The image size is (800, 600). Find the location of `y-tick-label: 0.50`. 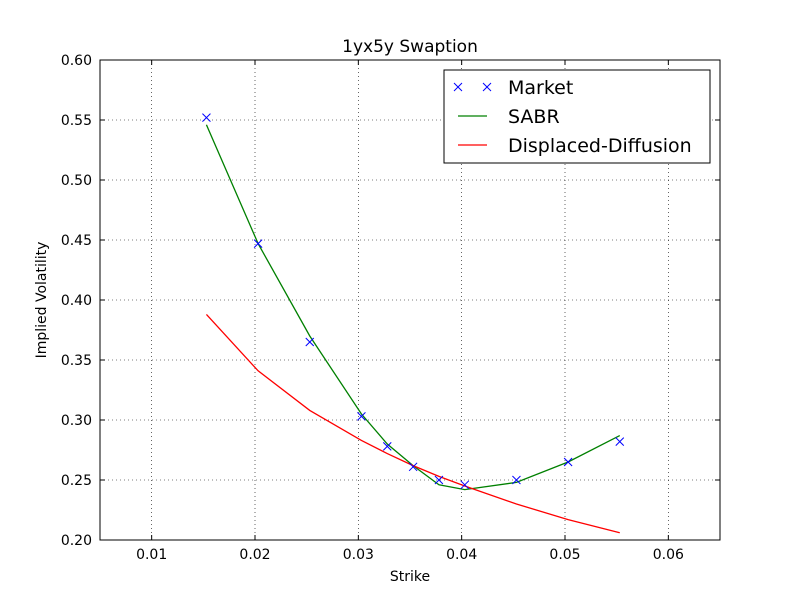

y-tick-label: 0.50 is located at coordinates (76, 181).